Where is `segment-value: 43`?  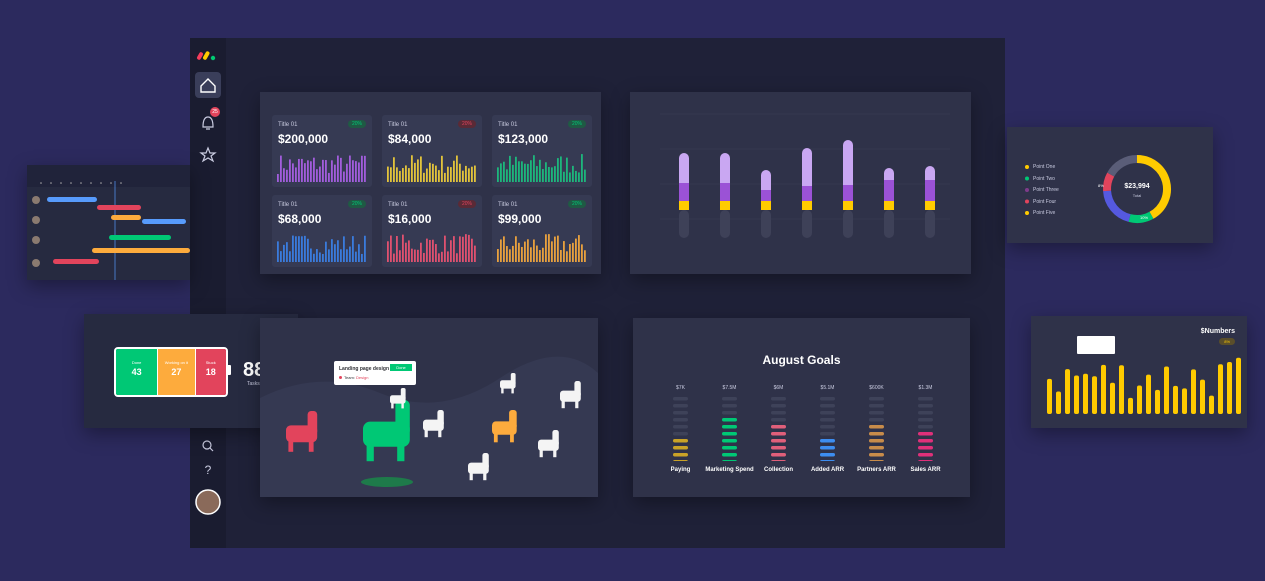
segment-value: 43 is located at coordinates (136, 372).